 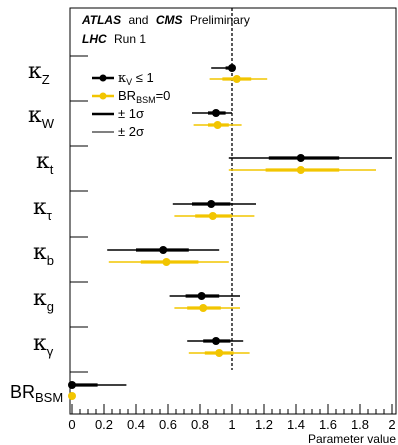 What do you see at coordinates (391, 424) in the screenshot?
I see `x-tick-label: 2` at bounding box center [391, 424].